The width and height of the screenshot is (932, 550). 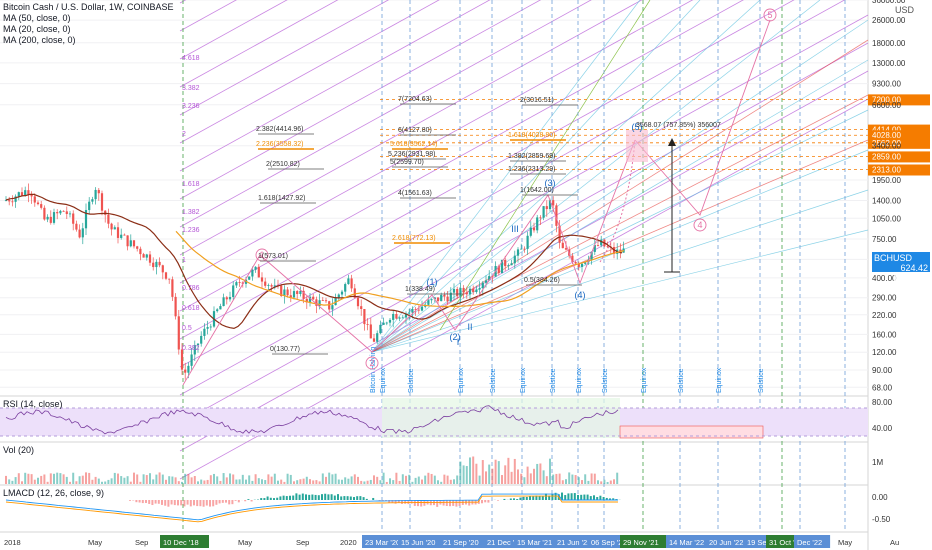 What do you see at coordinates (769, 15) in the screenshot?
I see `wave-label: 5` at bounding box center [769, 15].